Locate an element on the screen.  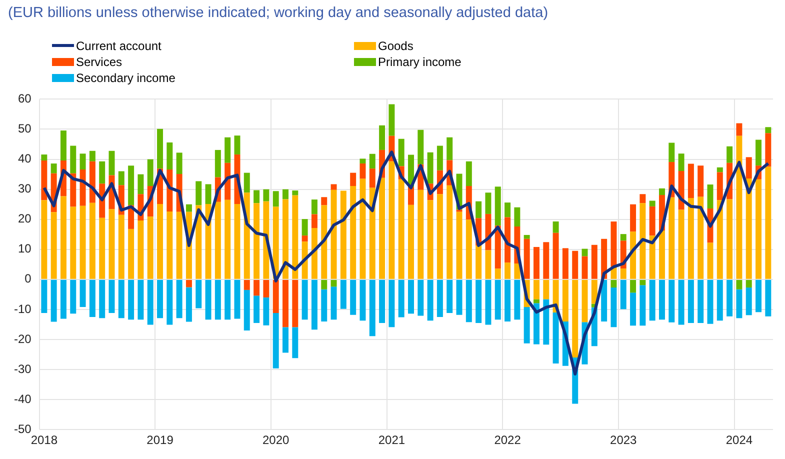
x-tick-label: 2019 is located at coordinates (160, 440).